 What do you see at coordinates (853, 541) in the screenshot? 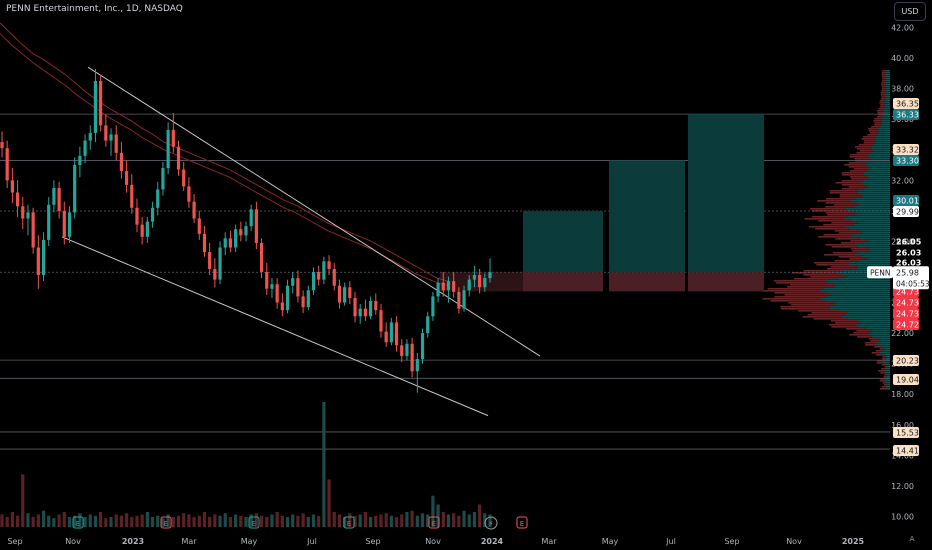
I see `x-axis-tick-label: 2025` at bounding box center [853, 541].